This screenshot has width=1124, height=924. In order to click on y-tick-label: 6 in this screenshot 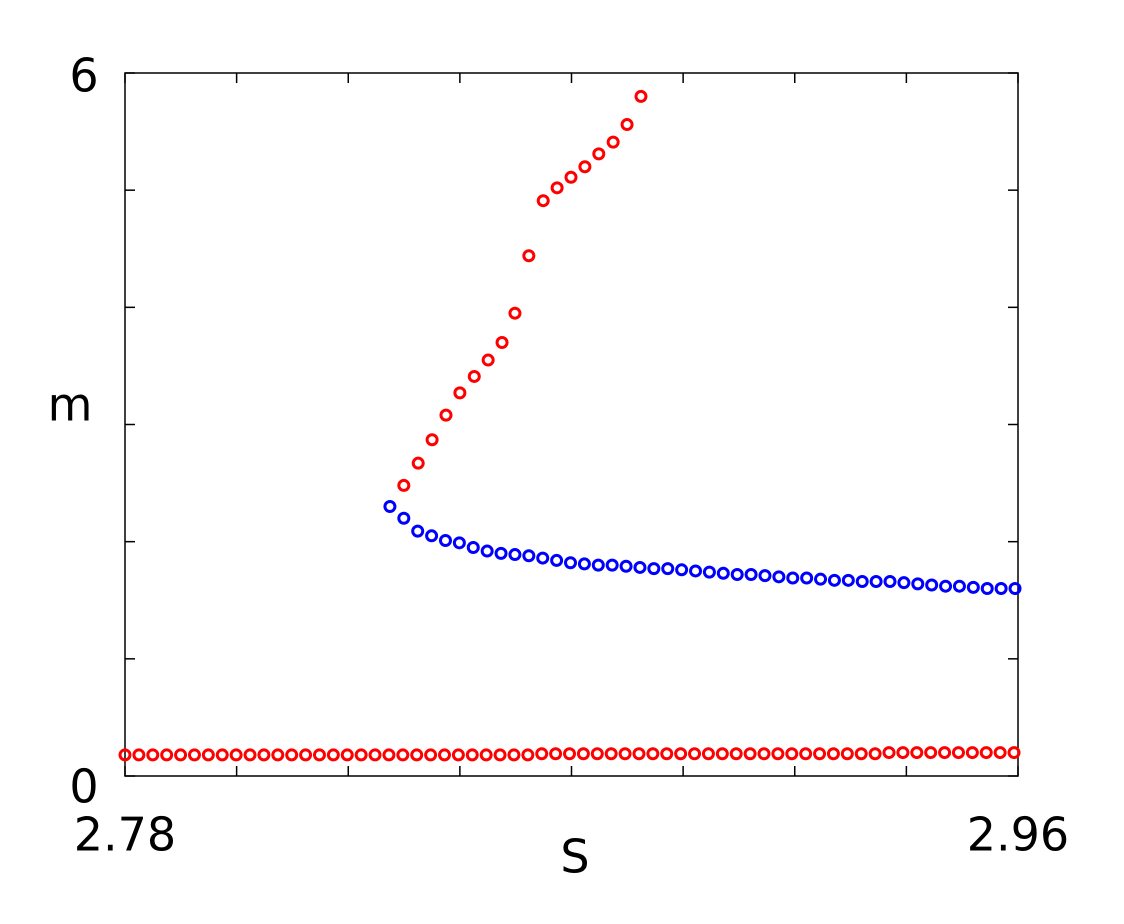, I will do `click(83, 76)`.